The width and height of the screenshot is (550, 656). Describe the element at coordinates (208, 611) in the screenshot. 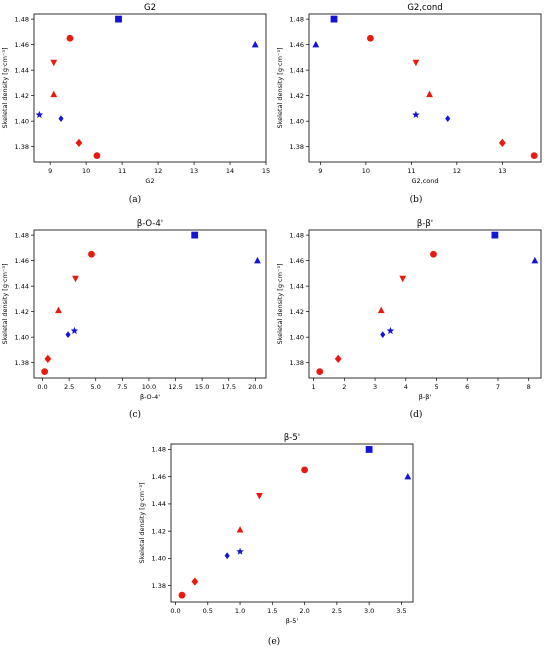

I see `x-tick-label: 0.5` at that location.